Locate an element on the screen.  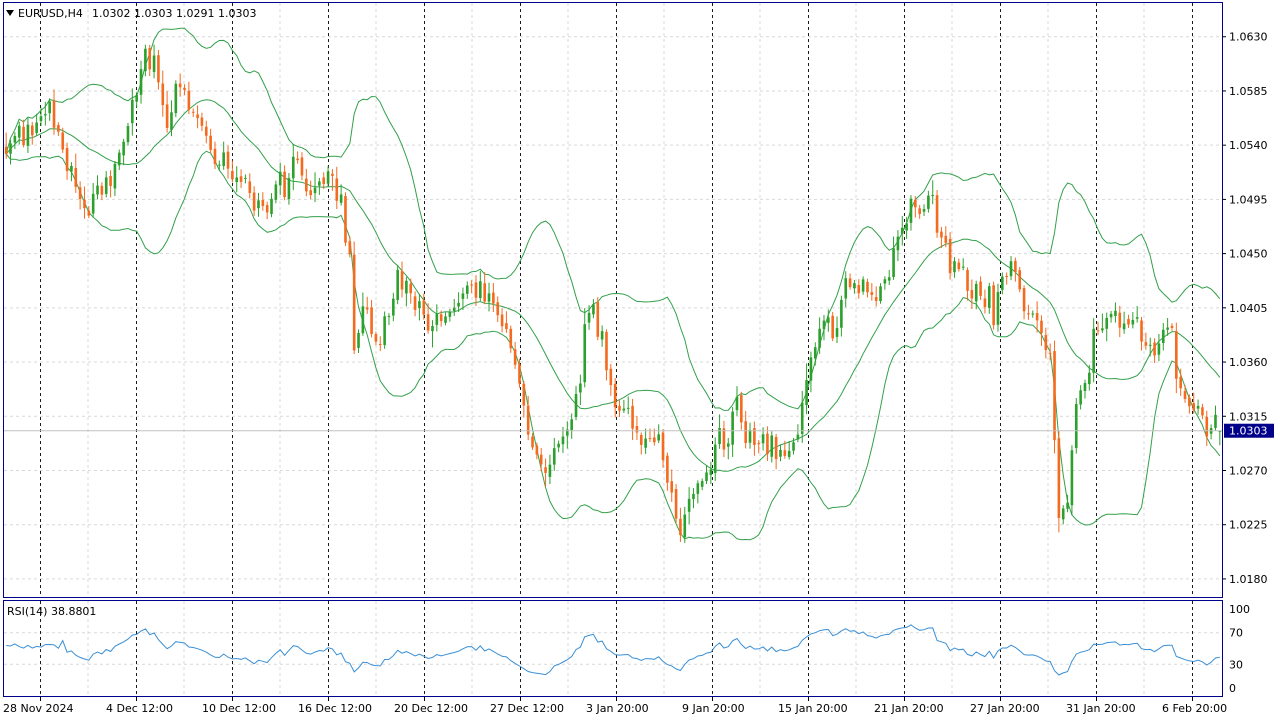
price-tick-label: 1.0315 is located at coordinates (1248, 416).